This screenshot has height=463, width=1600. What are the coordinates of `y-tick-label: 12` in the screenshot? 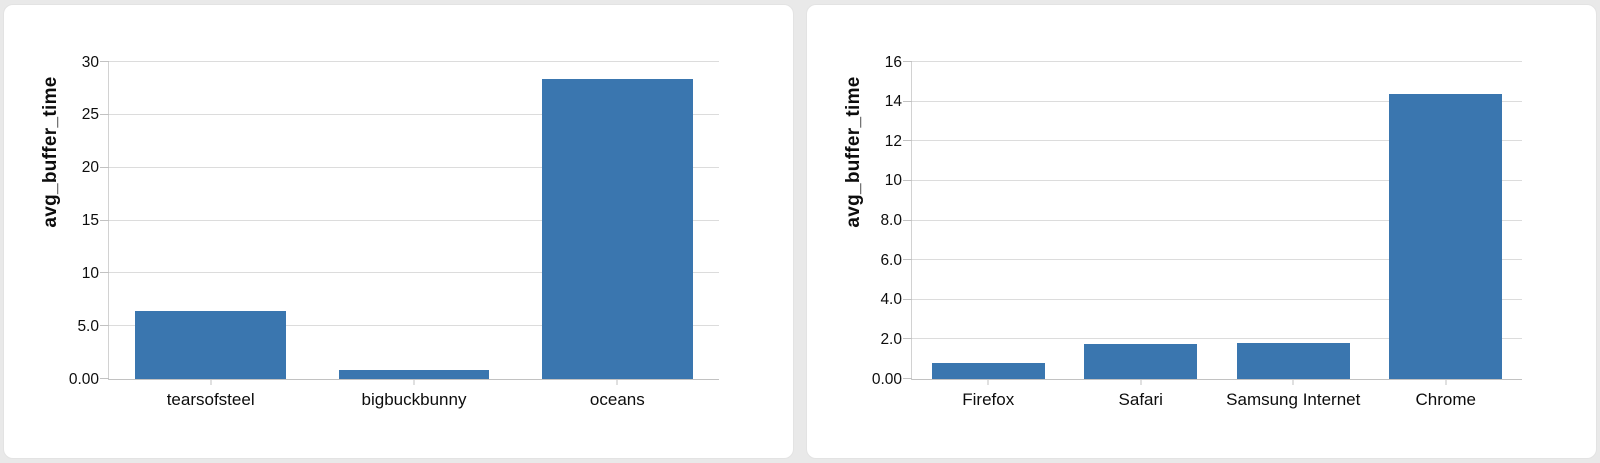 It's located at (893, 141).